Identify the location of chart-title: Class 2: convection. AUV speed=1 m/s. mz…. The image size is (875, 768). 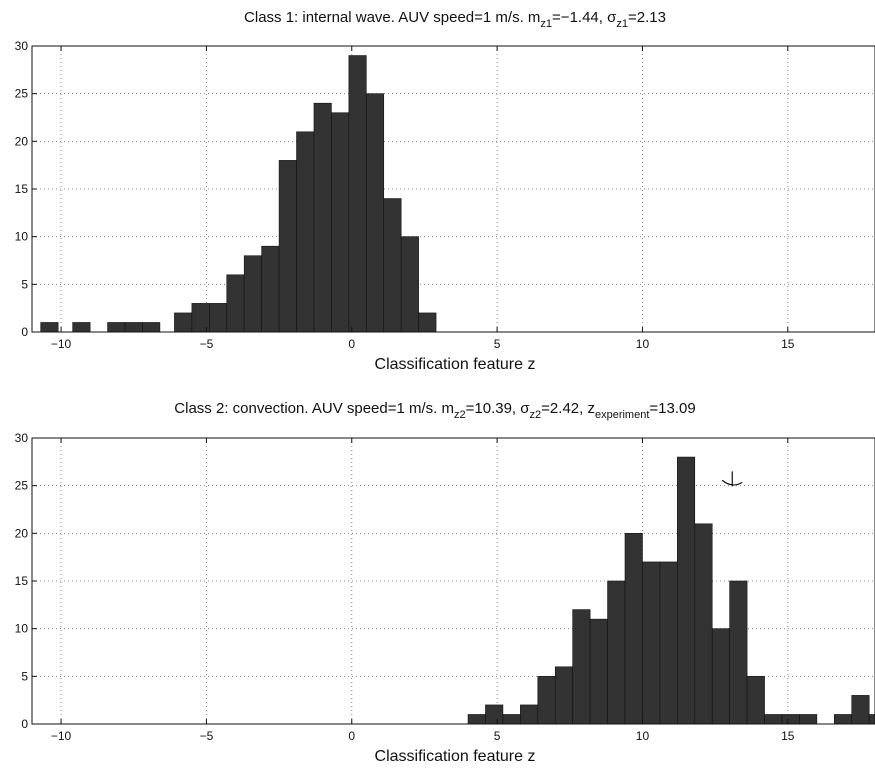
(434, 410).